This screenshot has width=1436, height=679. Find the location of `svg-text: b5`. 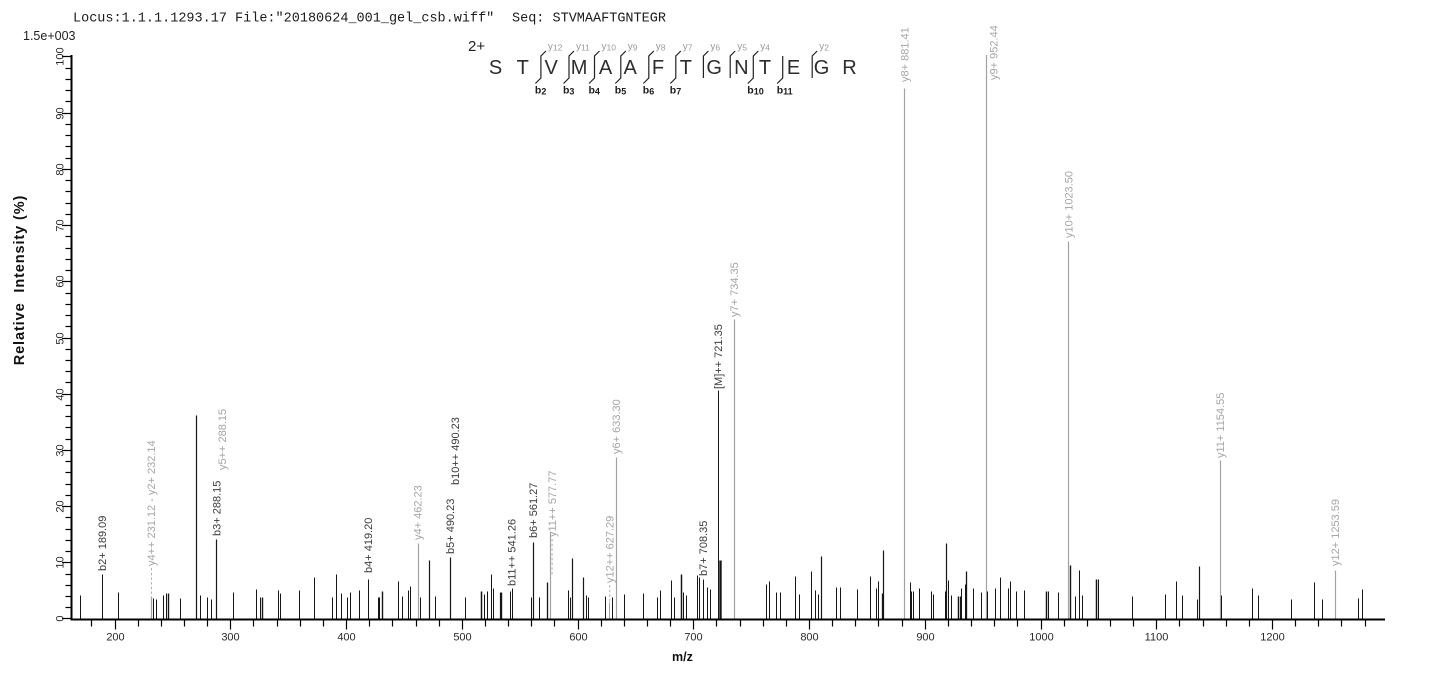

svg-text: b5 is located at coordinates (620, 91).